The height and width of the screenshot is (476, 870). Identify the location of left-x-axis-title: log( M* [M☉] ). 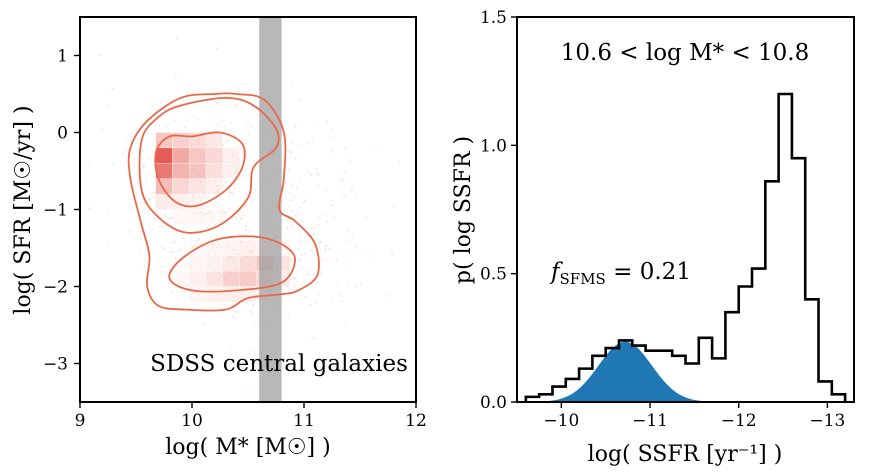
(247, 447).